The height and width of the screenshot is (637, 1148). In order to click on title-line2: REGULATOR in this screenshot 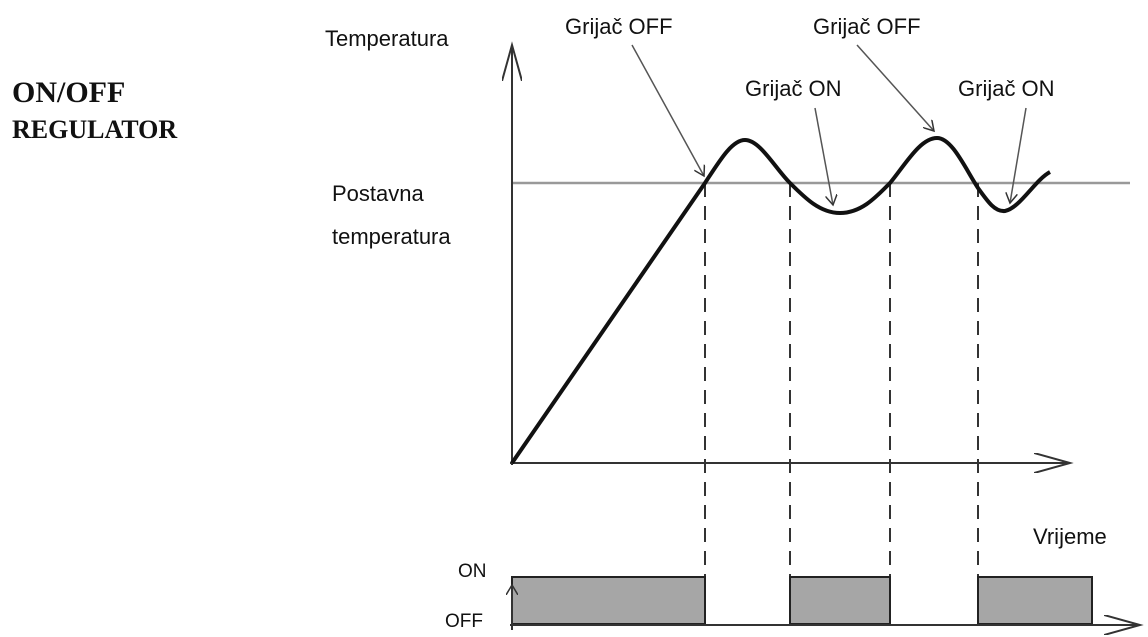, I will do `click(94, 129)`.